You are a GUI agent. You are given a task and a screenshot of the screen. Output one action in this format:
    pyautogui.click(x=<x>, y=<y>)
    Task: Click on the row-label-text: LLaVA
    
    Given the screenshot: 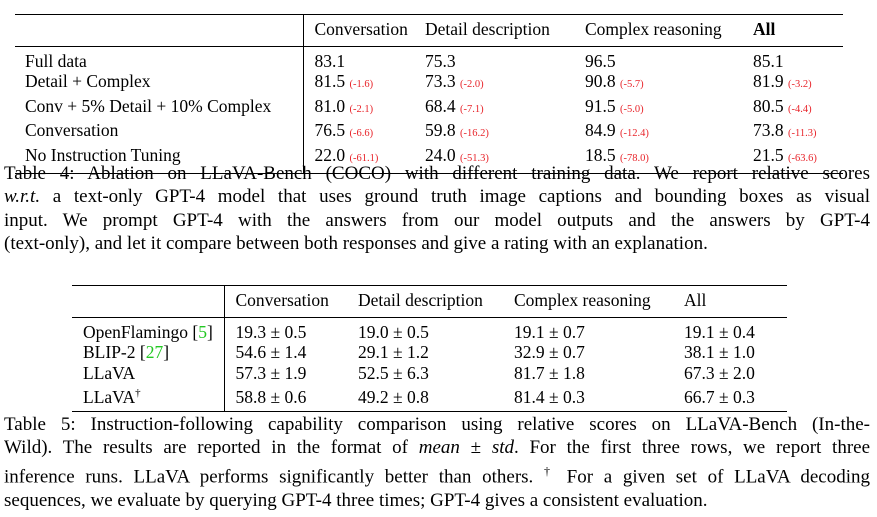 What is the action you would take?
    pyautogui.click(x=109, y=396)
    